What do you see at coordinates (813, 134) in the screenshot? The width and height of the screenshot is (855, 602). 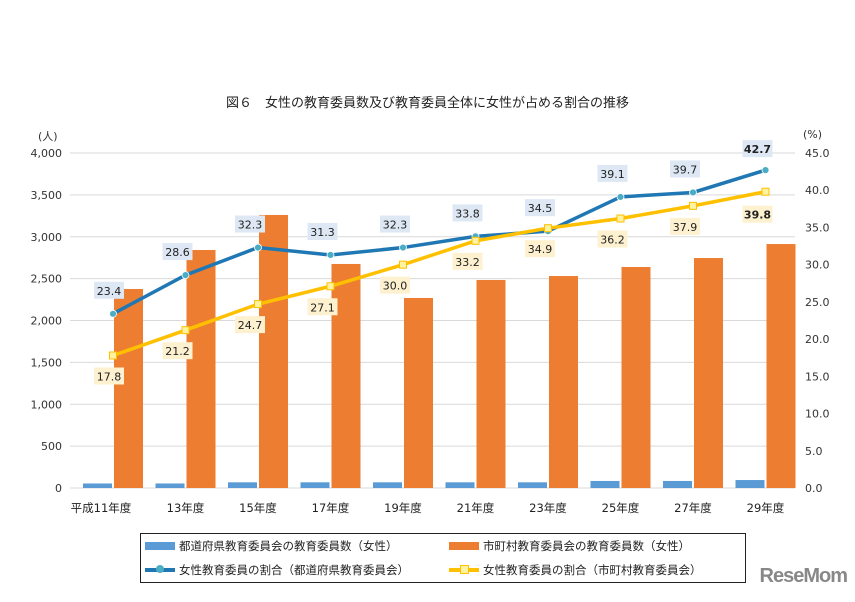 I see `right-axis-unit: (%)` at bounding box center [813, 134].